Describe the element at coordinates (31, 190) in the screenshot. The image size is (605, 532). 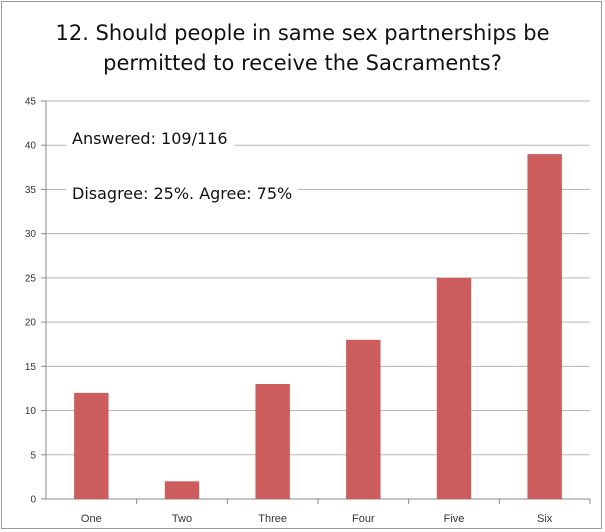
I see `y-tick-label: 35` at that location.